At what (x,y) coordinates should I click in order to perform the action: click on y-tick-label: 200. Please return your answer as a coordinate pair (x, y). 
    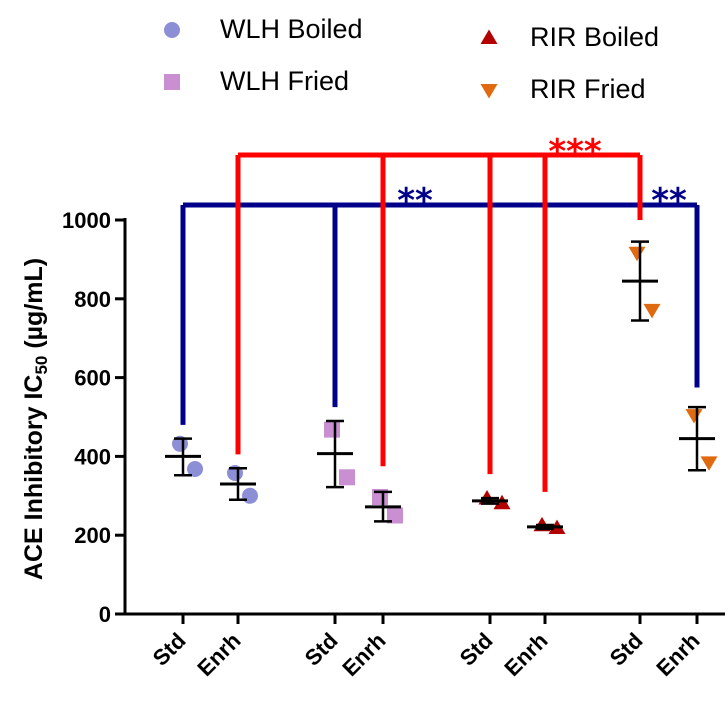
    Looking at the image, I should click on (92, 535).